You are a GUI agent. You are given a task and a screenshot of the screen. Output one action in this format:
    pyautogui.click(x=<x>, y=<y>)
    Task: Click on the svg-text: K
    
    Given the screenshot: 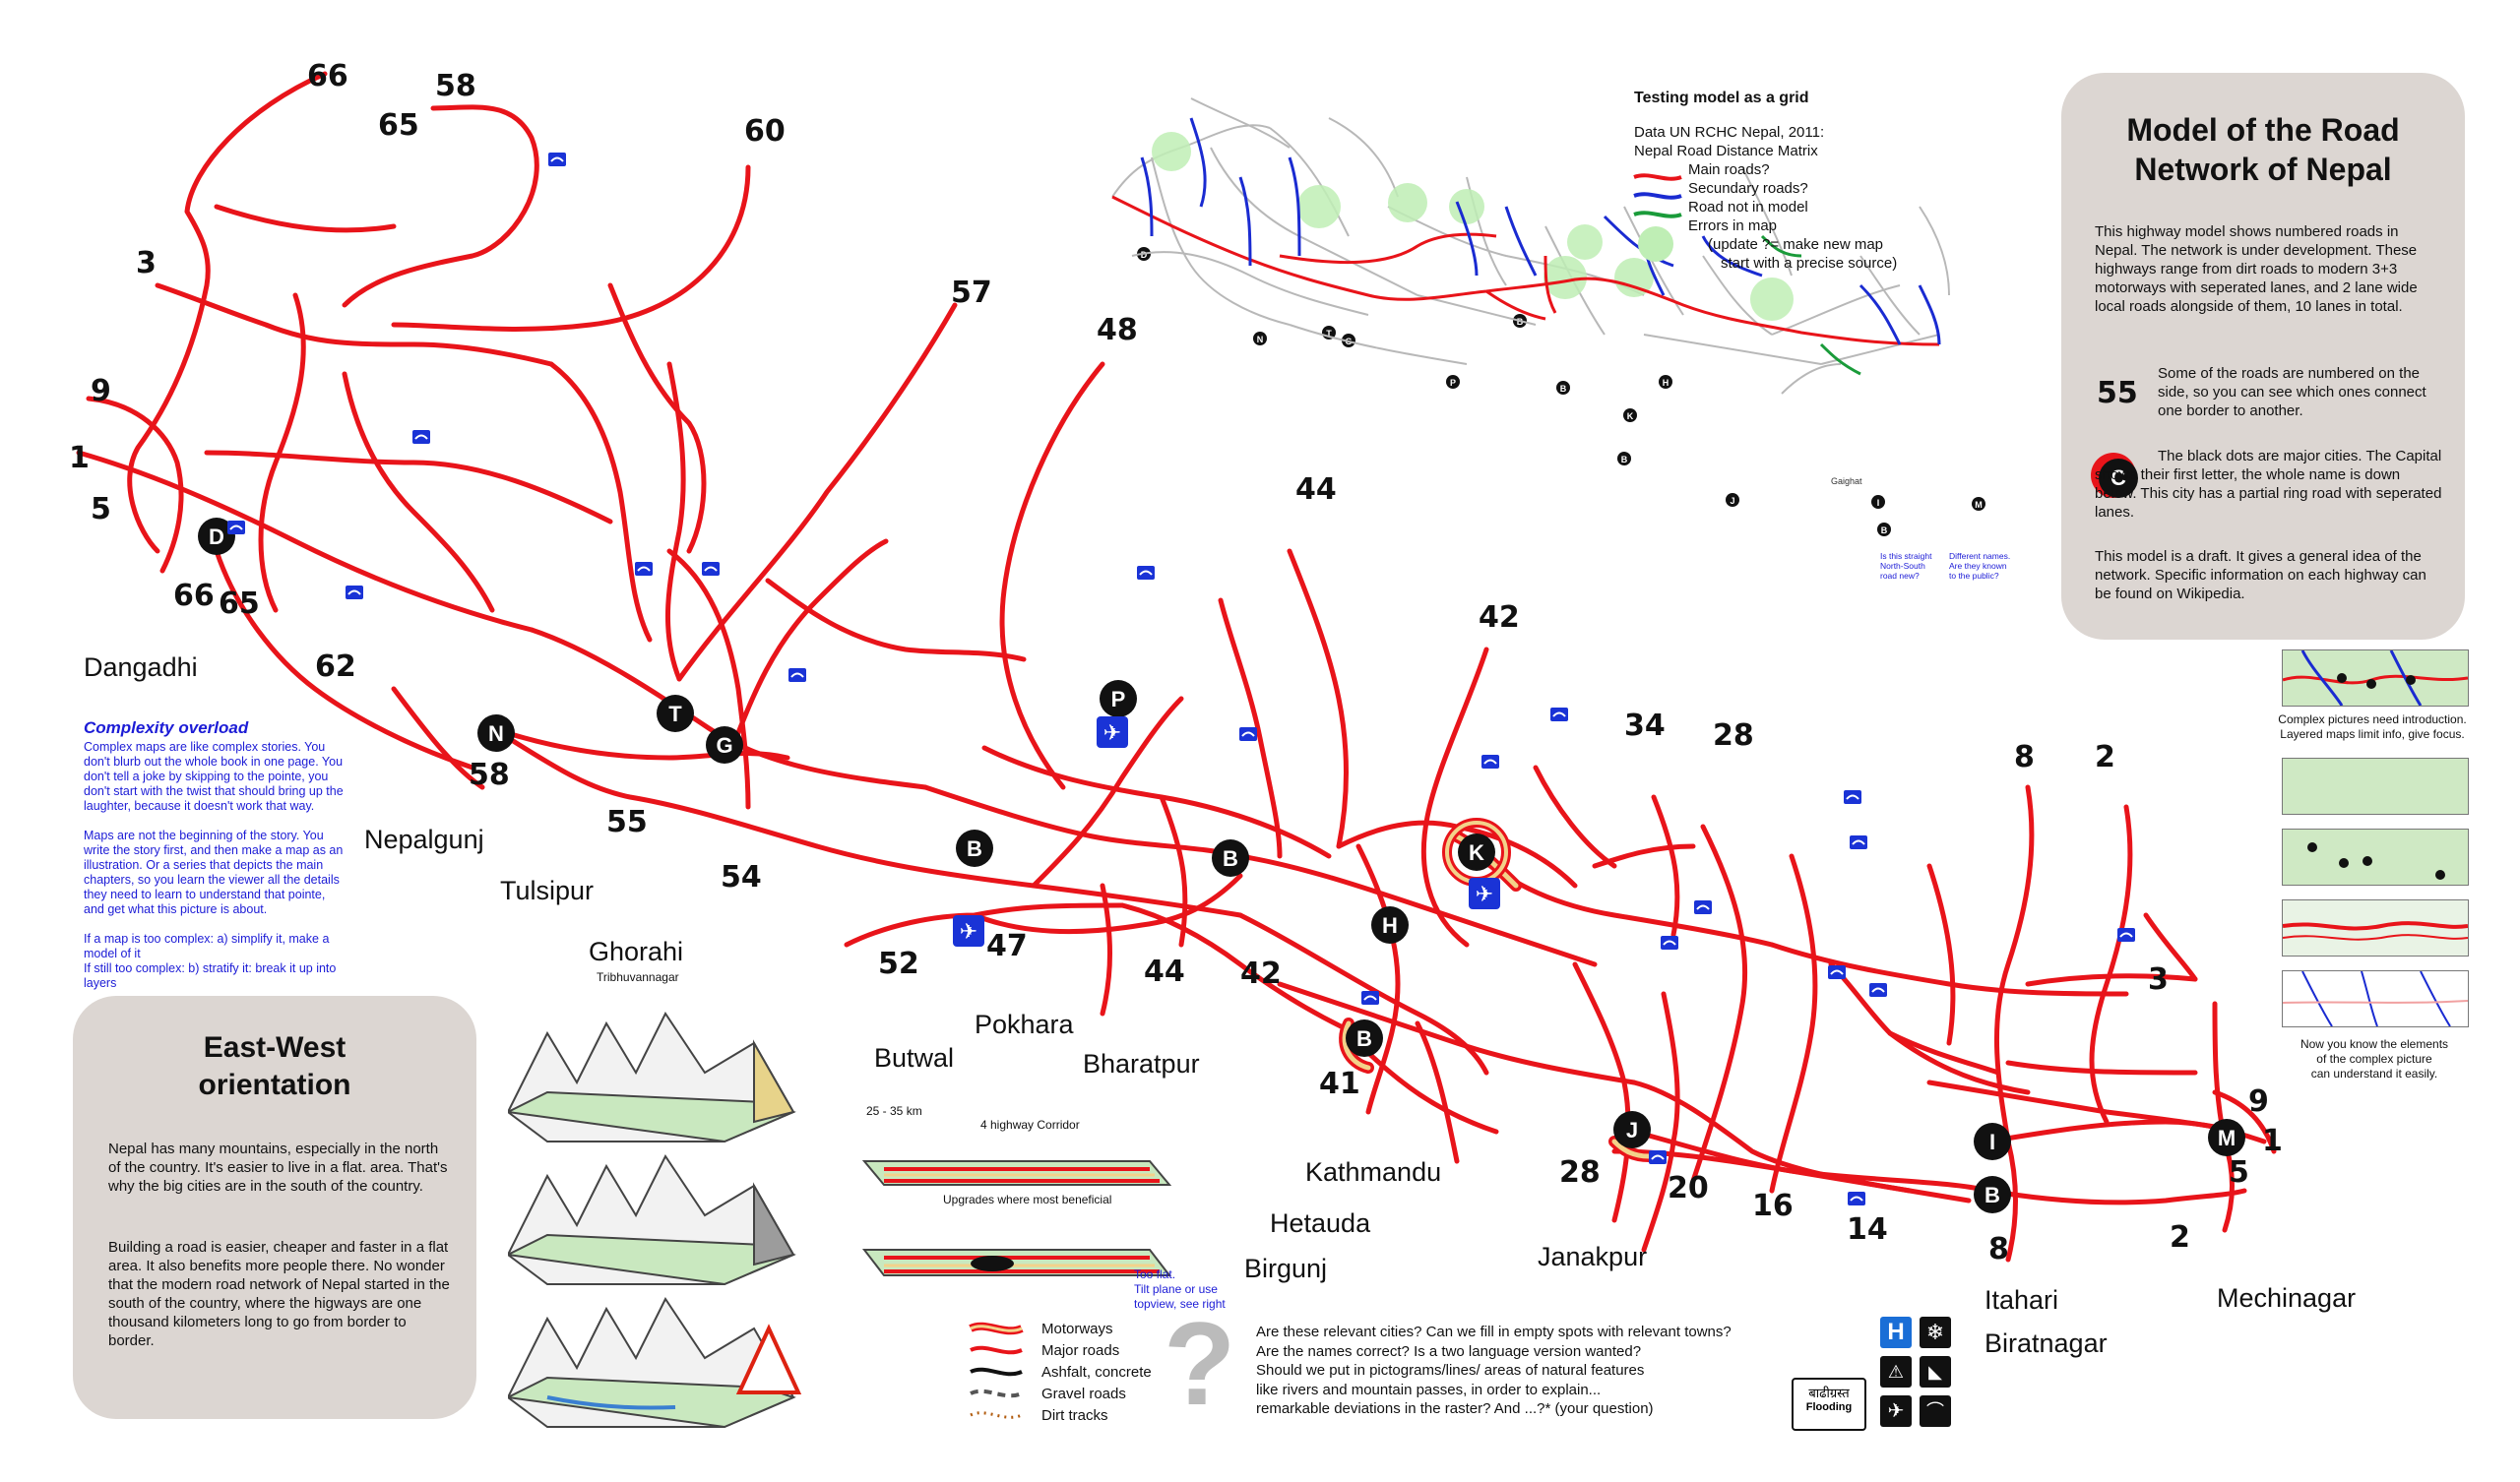 What is the action you would take?
    pyautogui.click(x=1630, y=416)
    